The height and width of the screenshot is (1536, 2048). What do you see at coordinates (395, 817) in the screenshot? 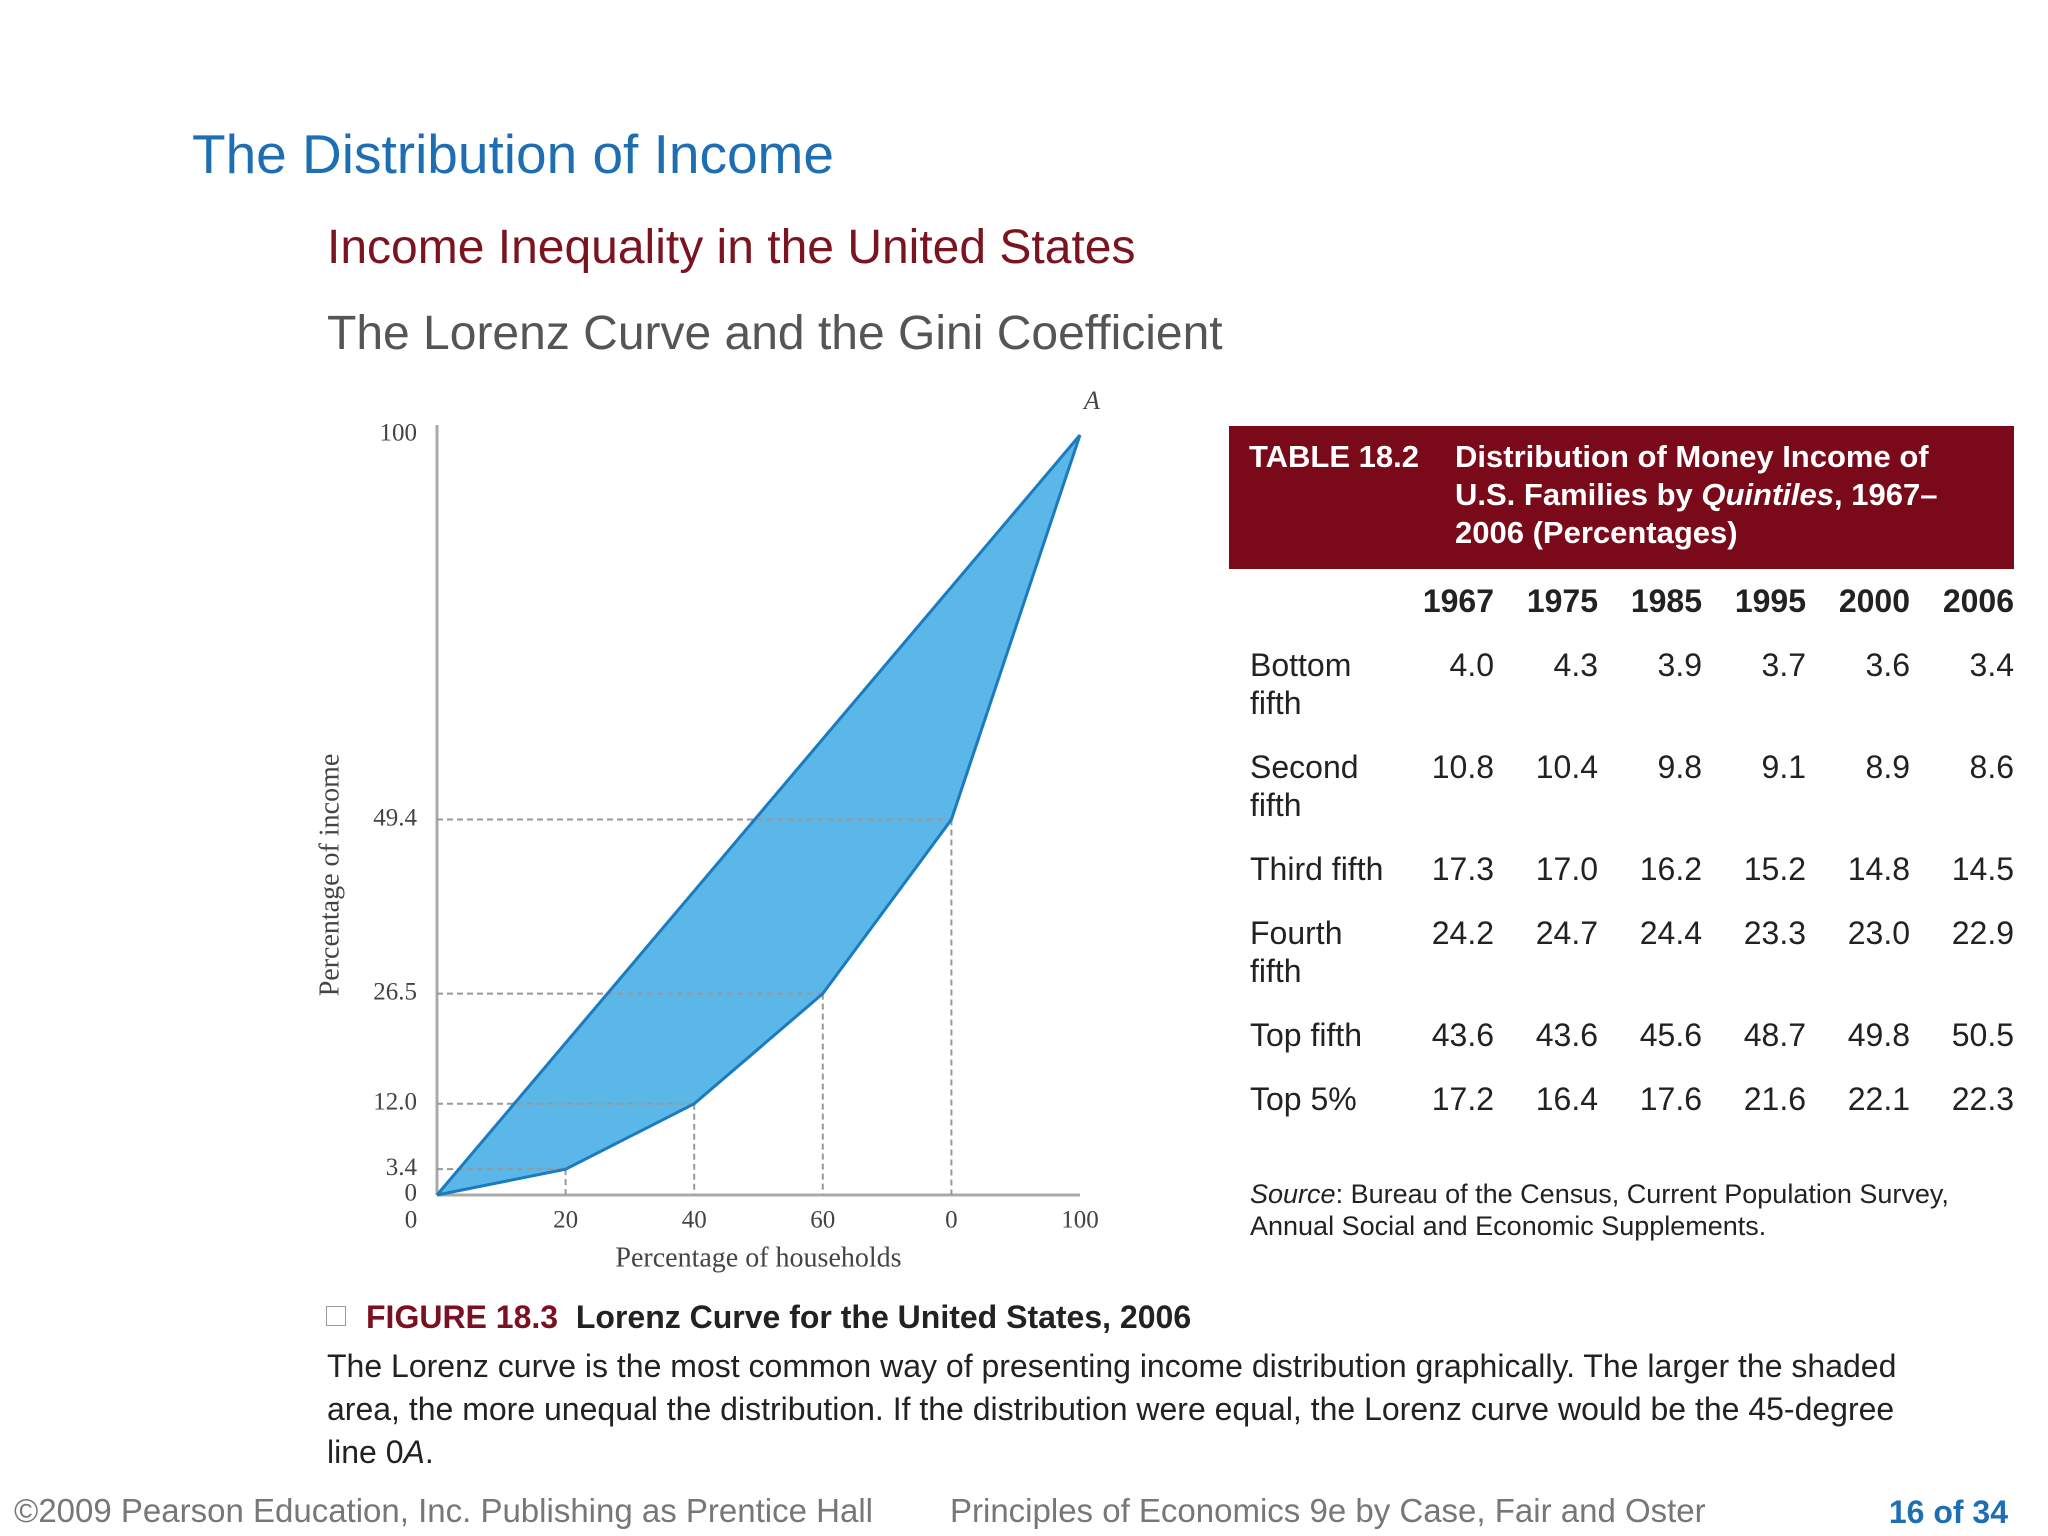
I see `y-tick-label: 49.4` at bounding box center [395, 817].